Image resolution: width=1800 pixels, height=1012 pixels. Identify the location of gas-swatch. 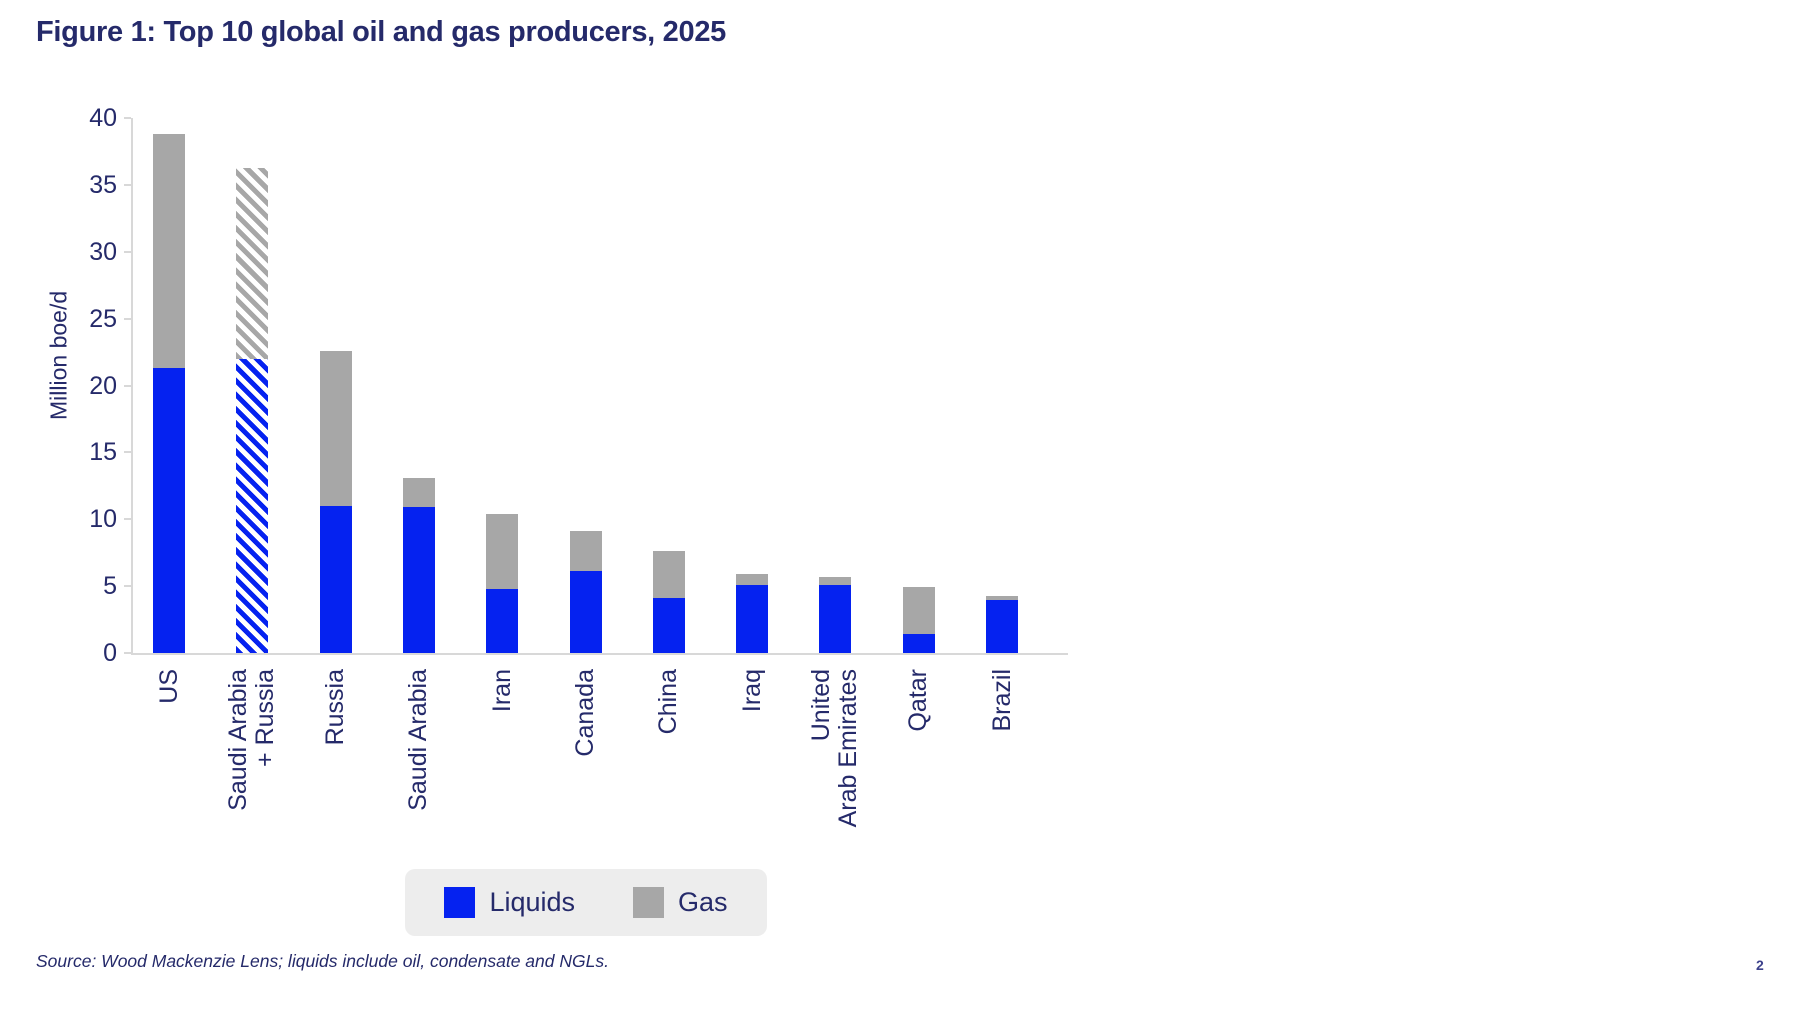
(649, 902).